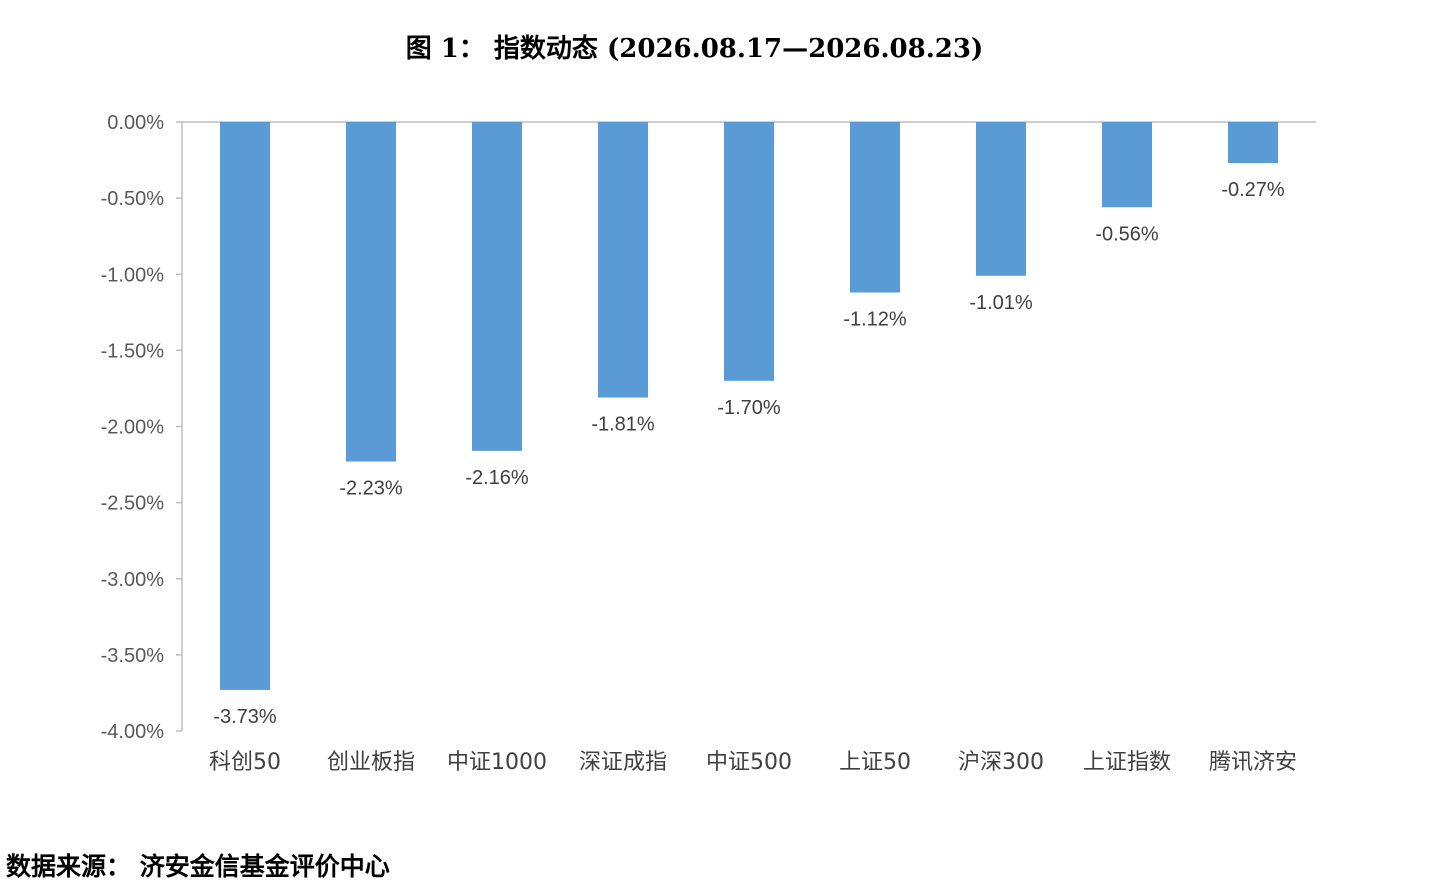  I want to click on data-label: -3.73%, so click(245, 717).